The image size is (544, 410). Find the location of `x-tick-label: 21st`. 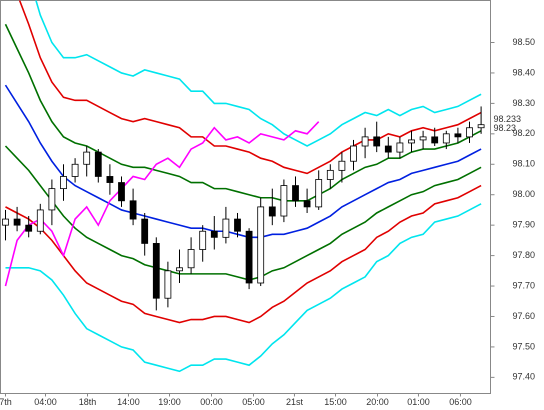

x-tick-label: 21st is located at coordinates (295, 402).